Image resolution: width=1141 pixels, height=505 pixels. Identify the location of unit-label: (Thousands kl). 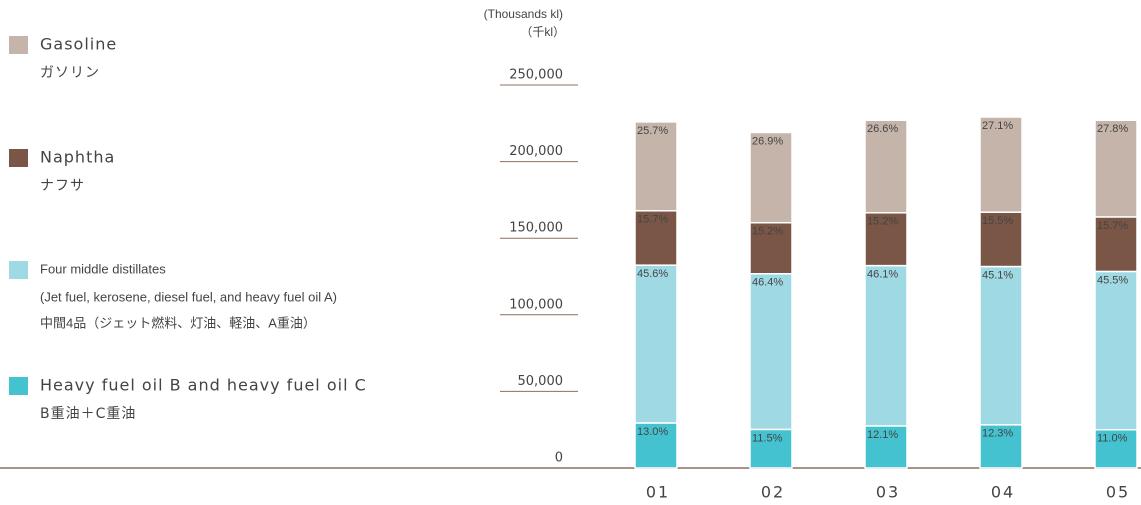
(523, 14).